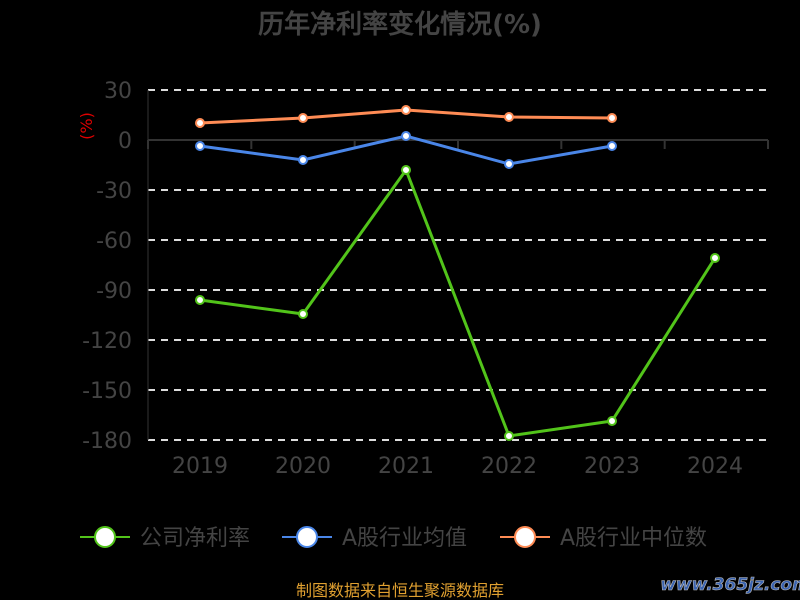 This screenshot has height=600, width=800. I want to click on legend-item: A股行业均值, so click(374, 538).